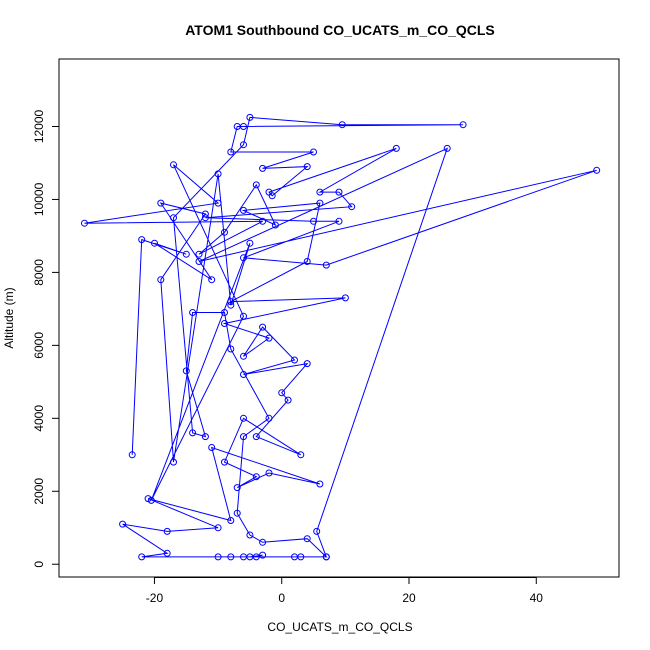 The height and width of the screenshot is (650, 650). Describe the element at coordinates (39, 564) in the screenshot. I see `y-tick-label: 0` at that location.